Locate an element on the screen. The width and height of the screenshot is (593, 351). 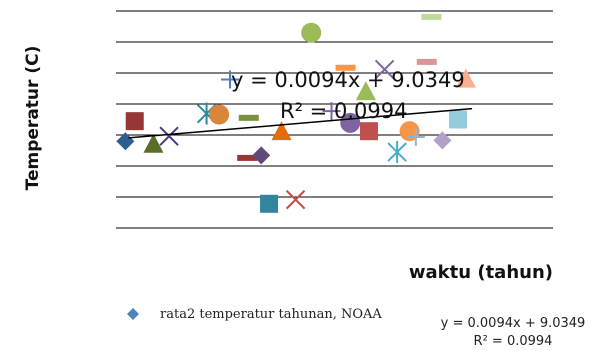
y-axis-label: Temperatur (C) is located at coordinates (33, 118).